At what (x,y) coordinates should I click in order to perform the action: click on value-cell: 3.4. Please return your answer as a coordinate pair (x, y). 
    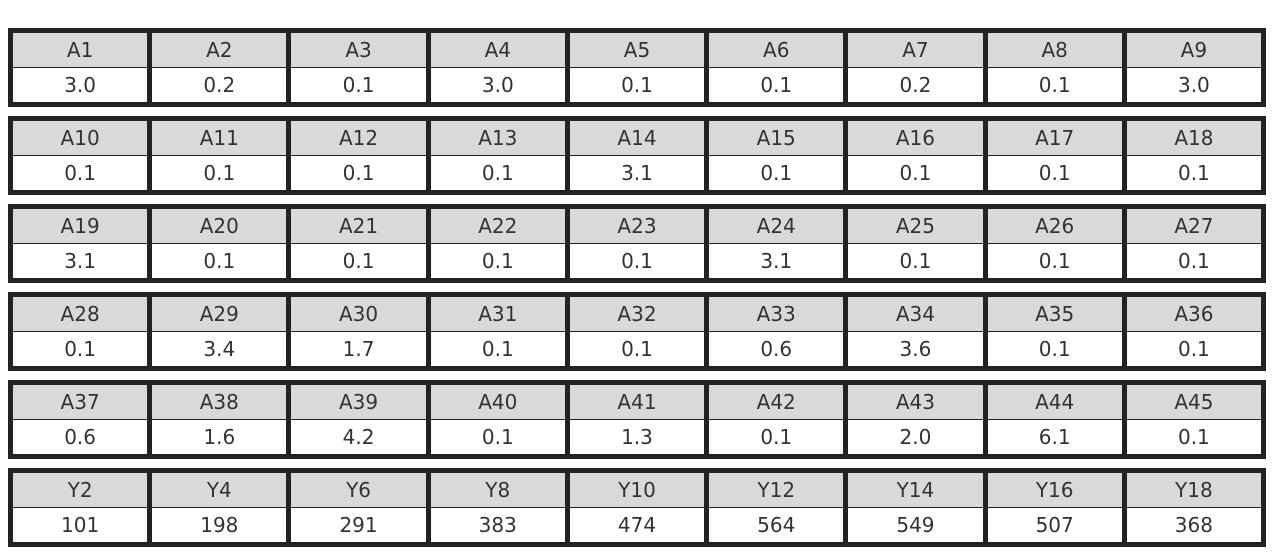
    Looking at the image, I should click on (219, 349).